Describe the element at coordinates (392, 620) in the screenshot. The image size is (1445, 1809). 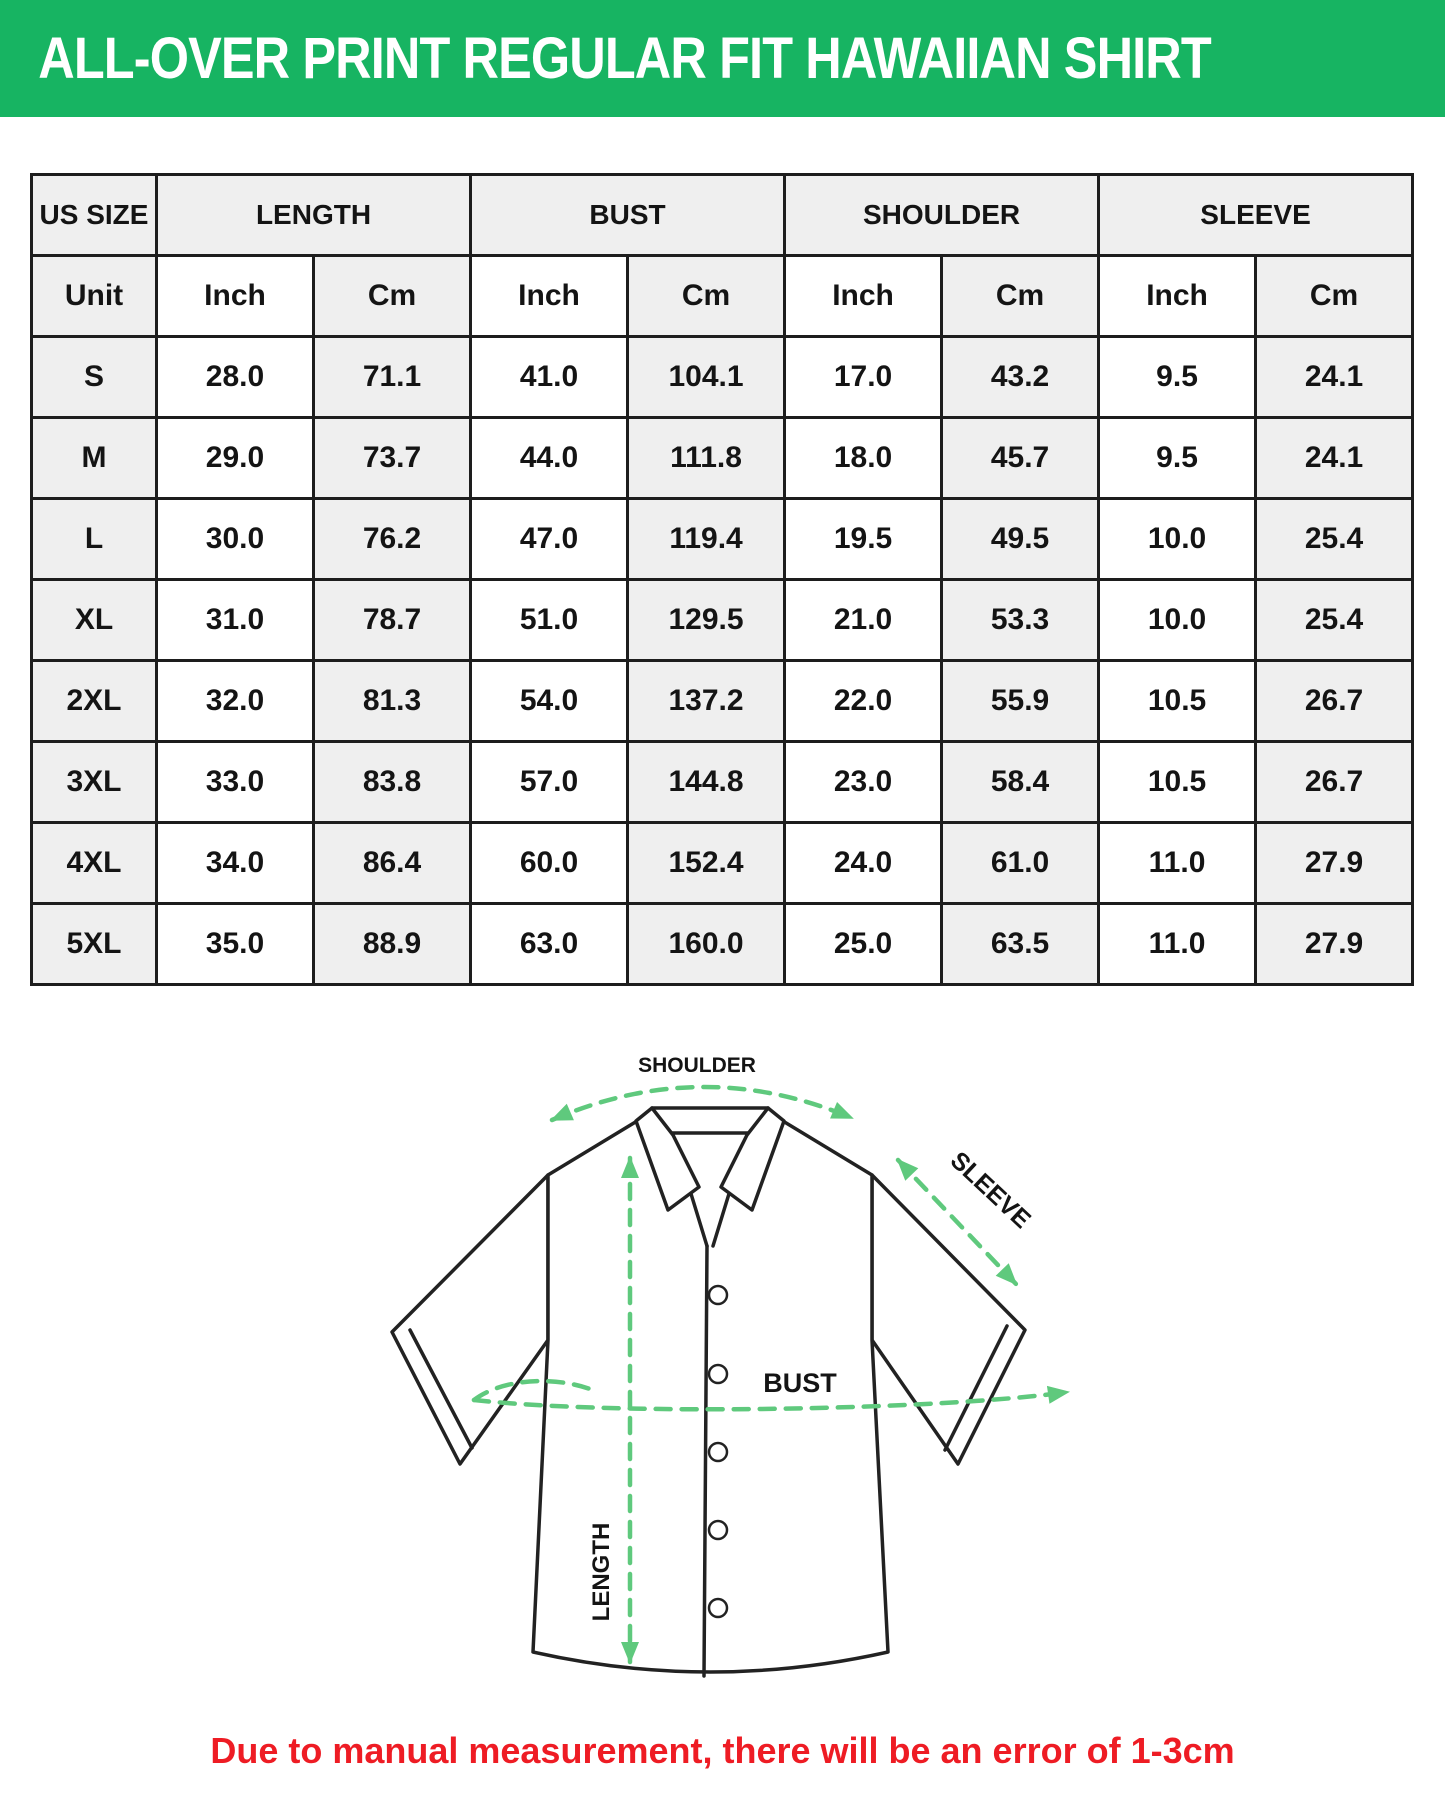
I see `measurement-cell: 78.7` at that location.